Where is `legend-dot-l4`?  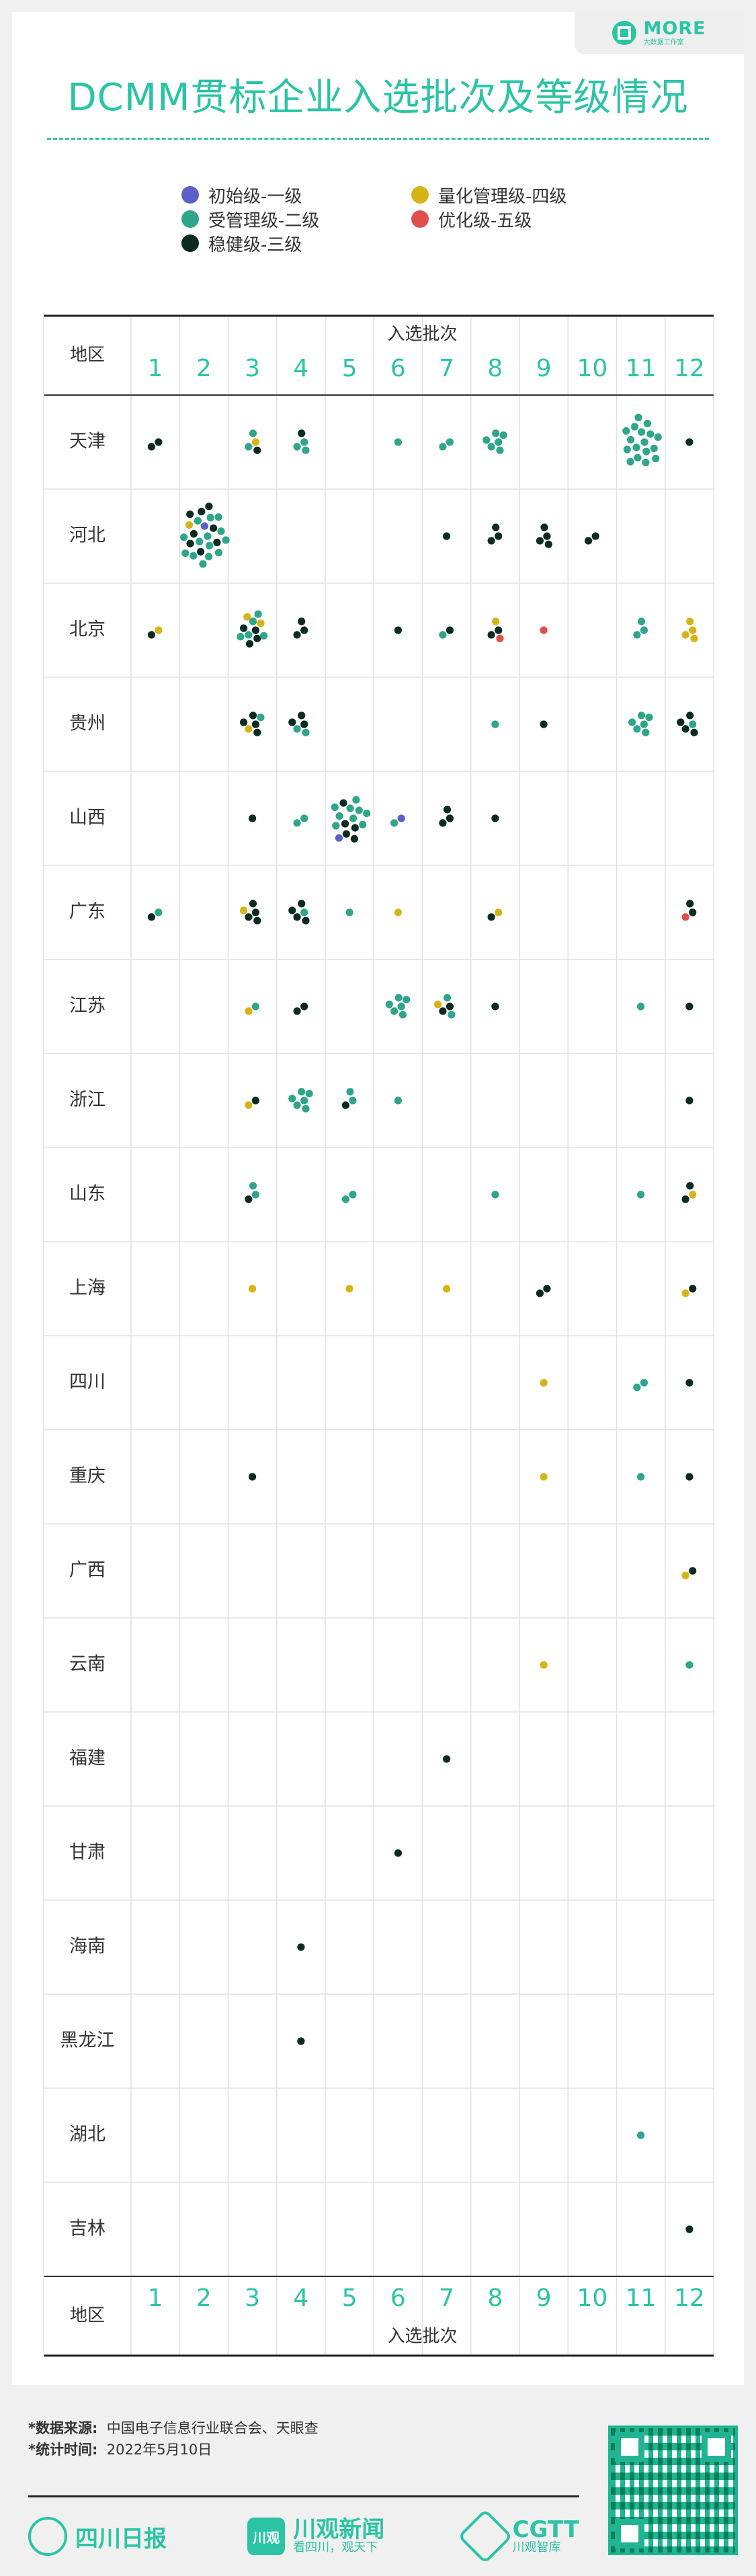
legend-dot-l4 is located at coordinates (420, 195).